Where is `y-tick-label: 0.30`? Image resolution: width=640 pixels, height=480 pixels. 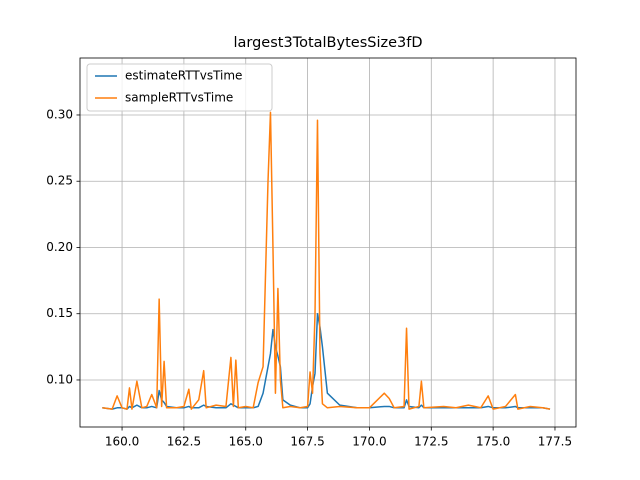 y-tick-label: 0.30 is located at coordinates (59, 114).